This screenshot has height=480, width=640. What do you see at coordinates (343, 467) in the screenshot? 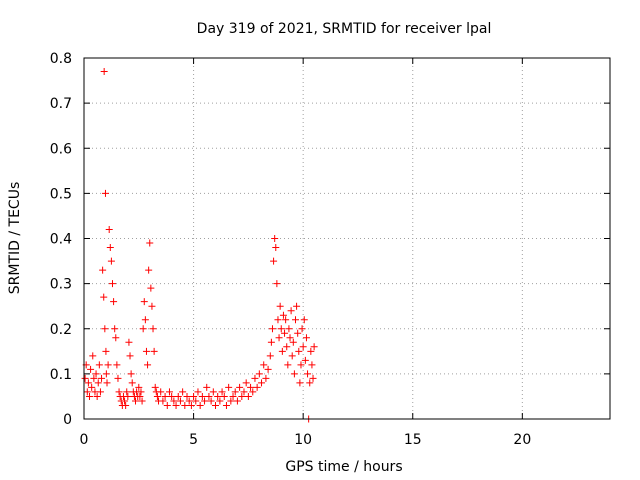
I see `x-axis-label: GPS time / hours` at bounding box center [343, 467].